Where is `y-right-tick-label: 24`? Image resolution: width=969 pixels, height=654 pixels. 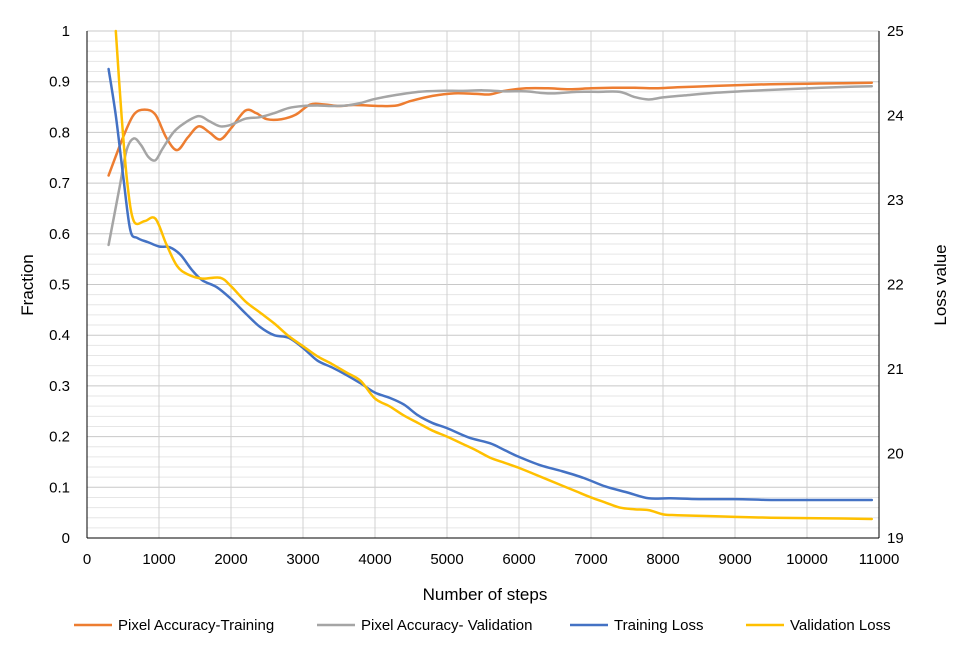
y-right-tick-label: 24 is located at coordinates (895, 116).